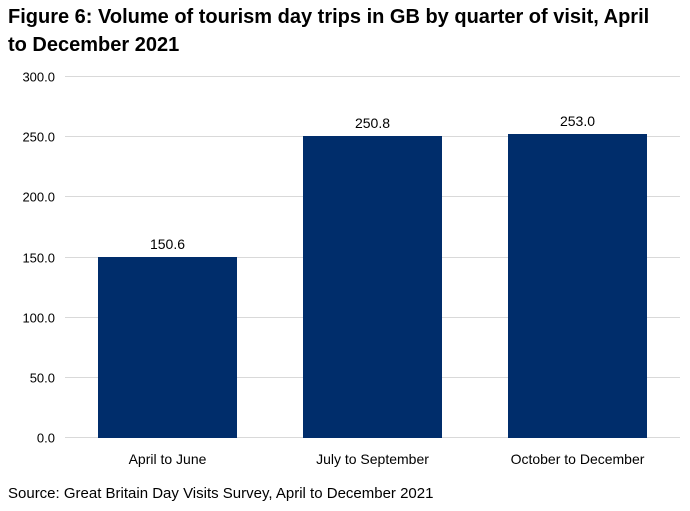  What do you see at coordinates (577, 120) in the screenshot?
I see `bar-value-label: 253.0` at bounding box center [577, 120].